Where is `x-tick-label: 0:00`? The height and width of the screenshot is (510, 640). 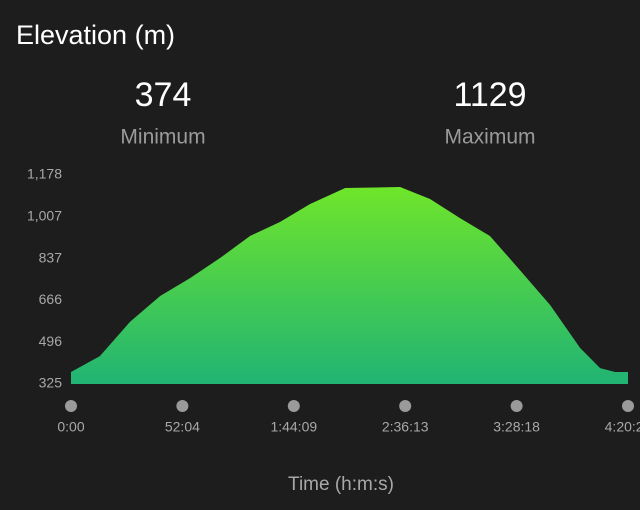 x-tick-label: 0:00 is located at coordinates (70, 427).